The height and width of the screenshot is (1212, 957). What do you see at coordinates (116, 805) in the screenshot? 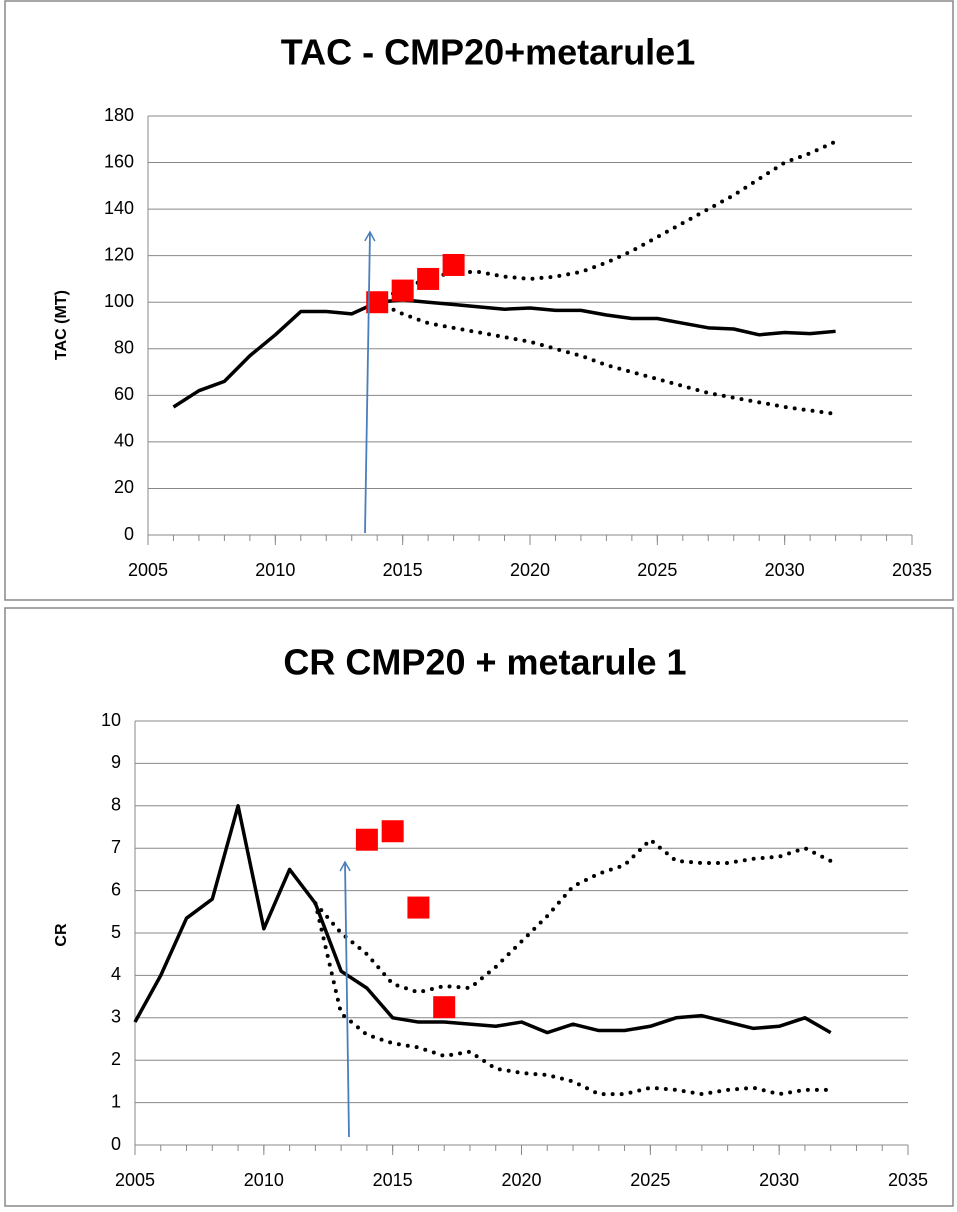
I see `y-tick-label: 8` at bounding box center [116, 805].